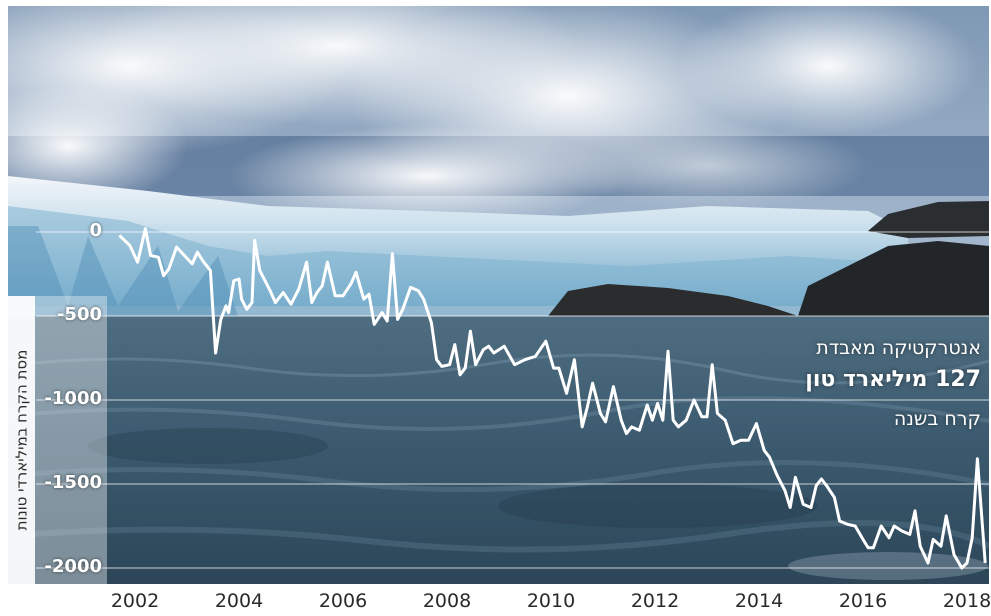 This screenshot has width=991, height=616. Describe the element at coordinates (898, 348) in the screenshot. I see `annotation-line-1: אנטרקטיקה מאבדת` at that location.